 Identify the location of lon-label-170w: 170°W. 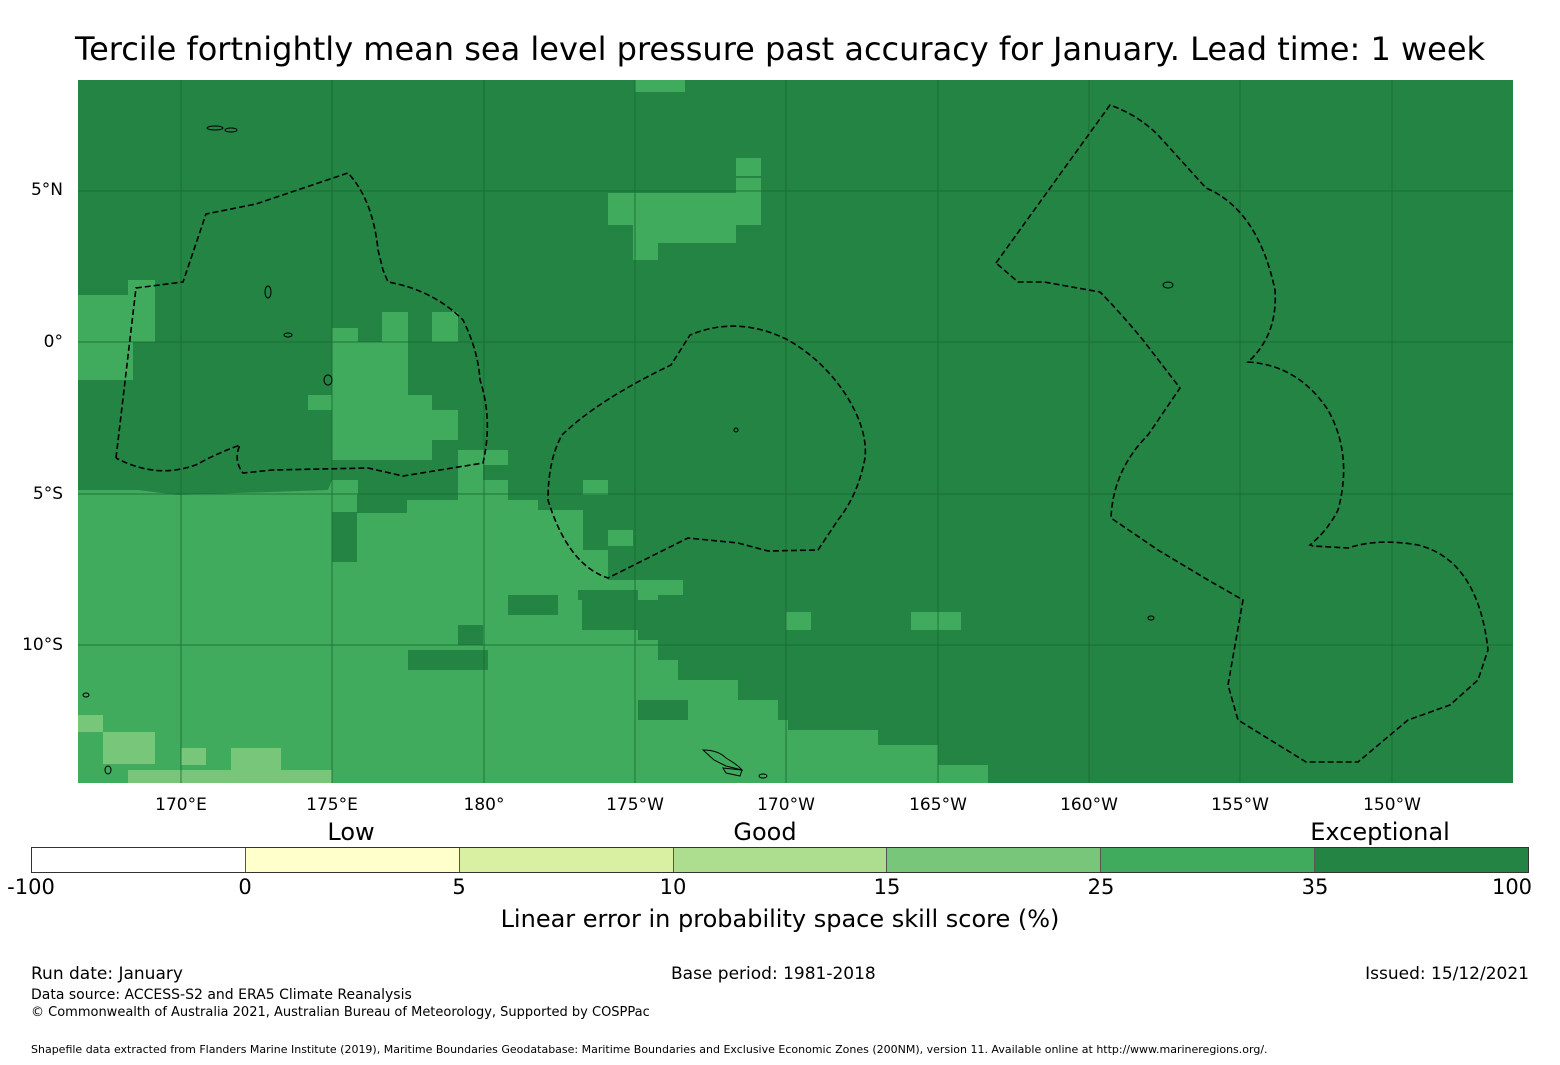
(786, 805).